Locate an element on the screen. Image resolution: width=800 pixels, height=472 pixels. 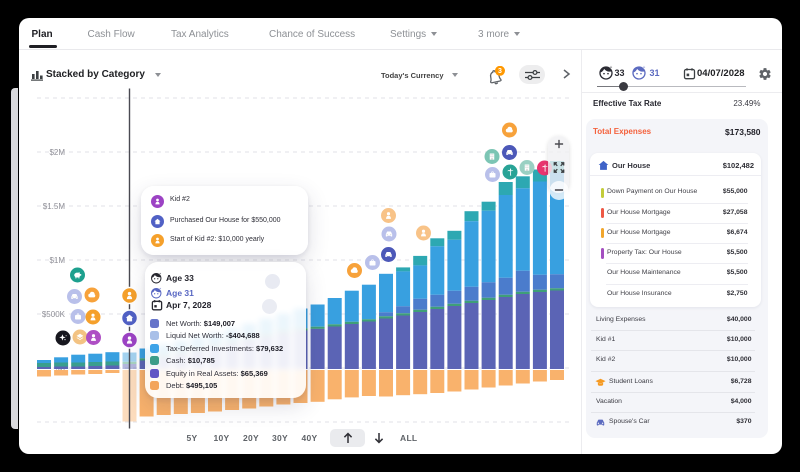
svg-text: 3 is located at coordinates (500, 71).